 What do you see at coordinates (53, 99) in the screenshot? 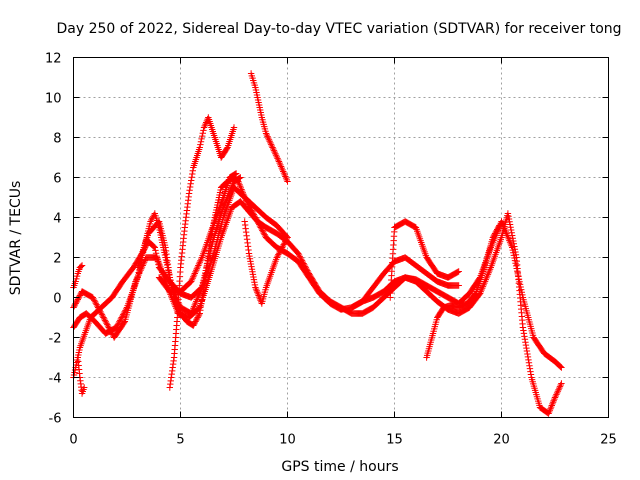
I see `y-tick-label: 10` at bounding box center [53, 99].